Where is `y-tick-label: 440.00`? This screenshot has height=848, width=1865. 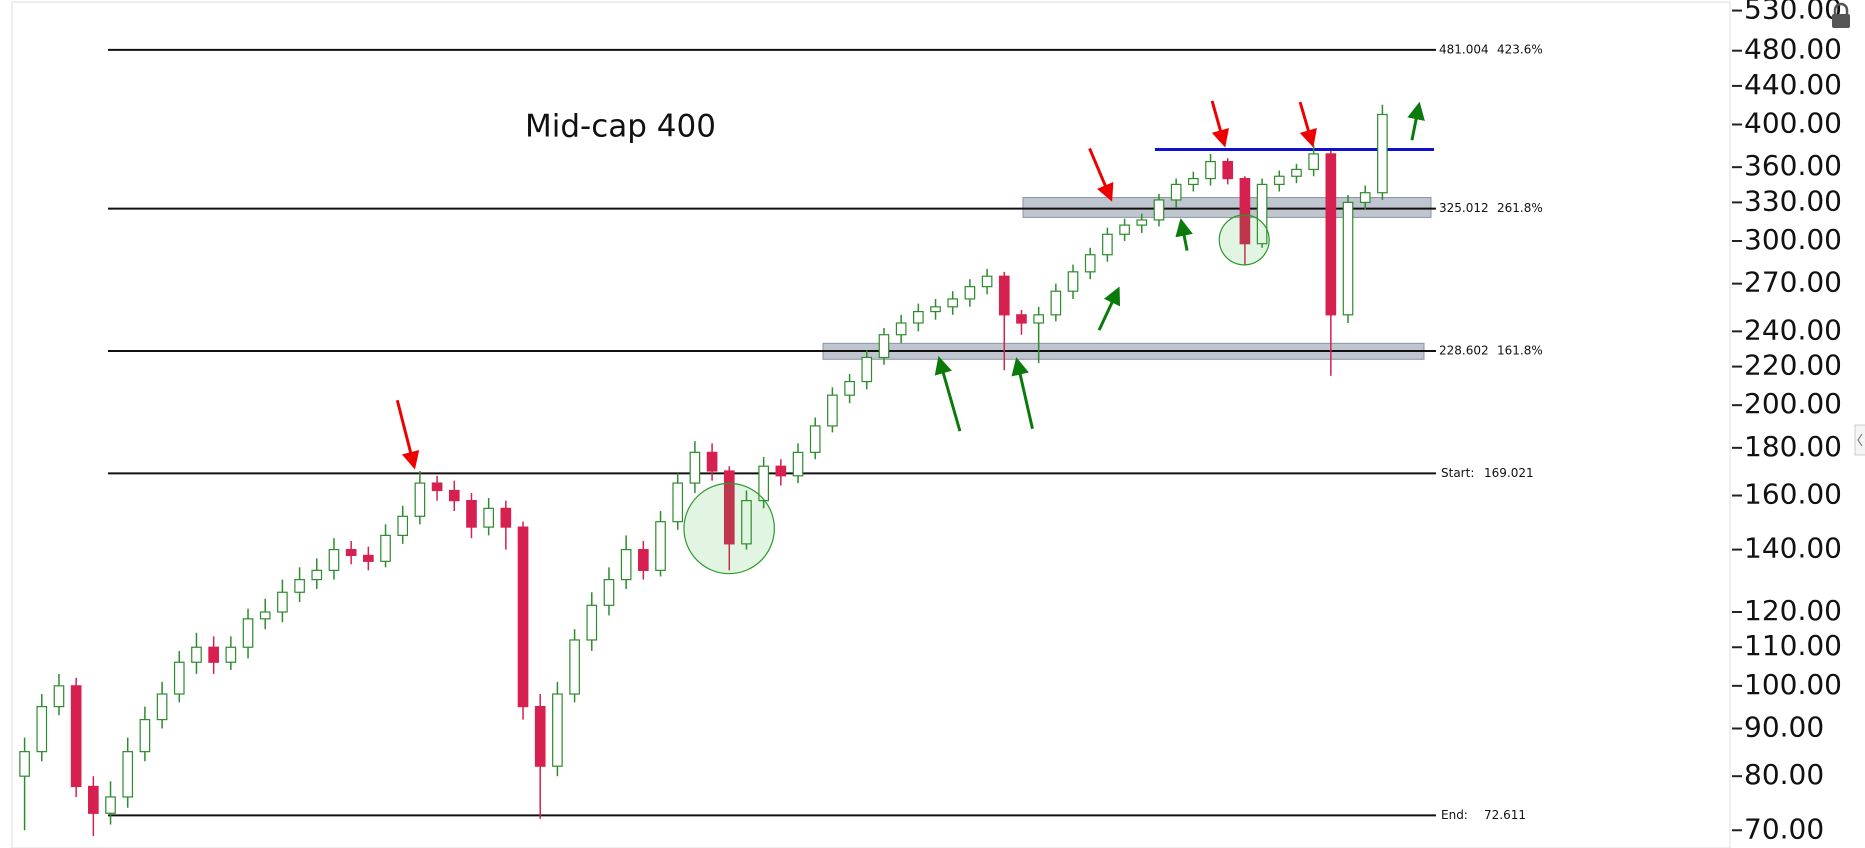 y-tick-label: 440.00 is located at coordinates (1793, 84).